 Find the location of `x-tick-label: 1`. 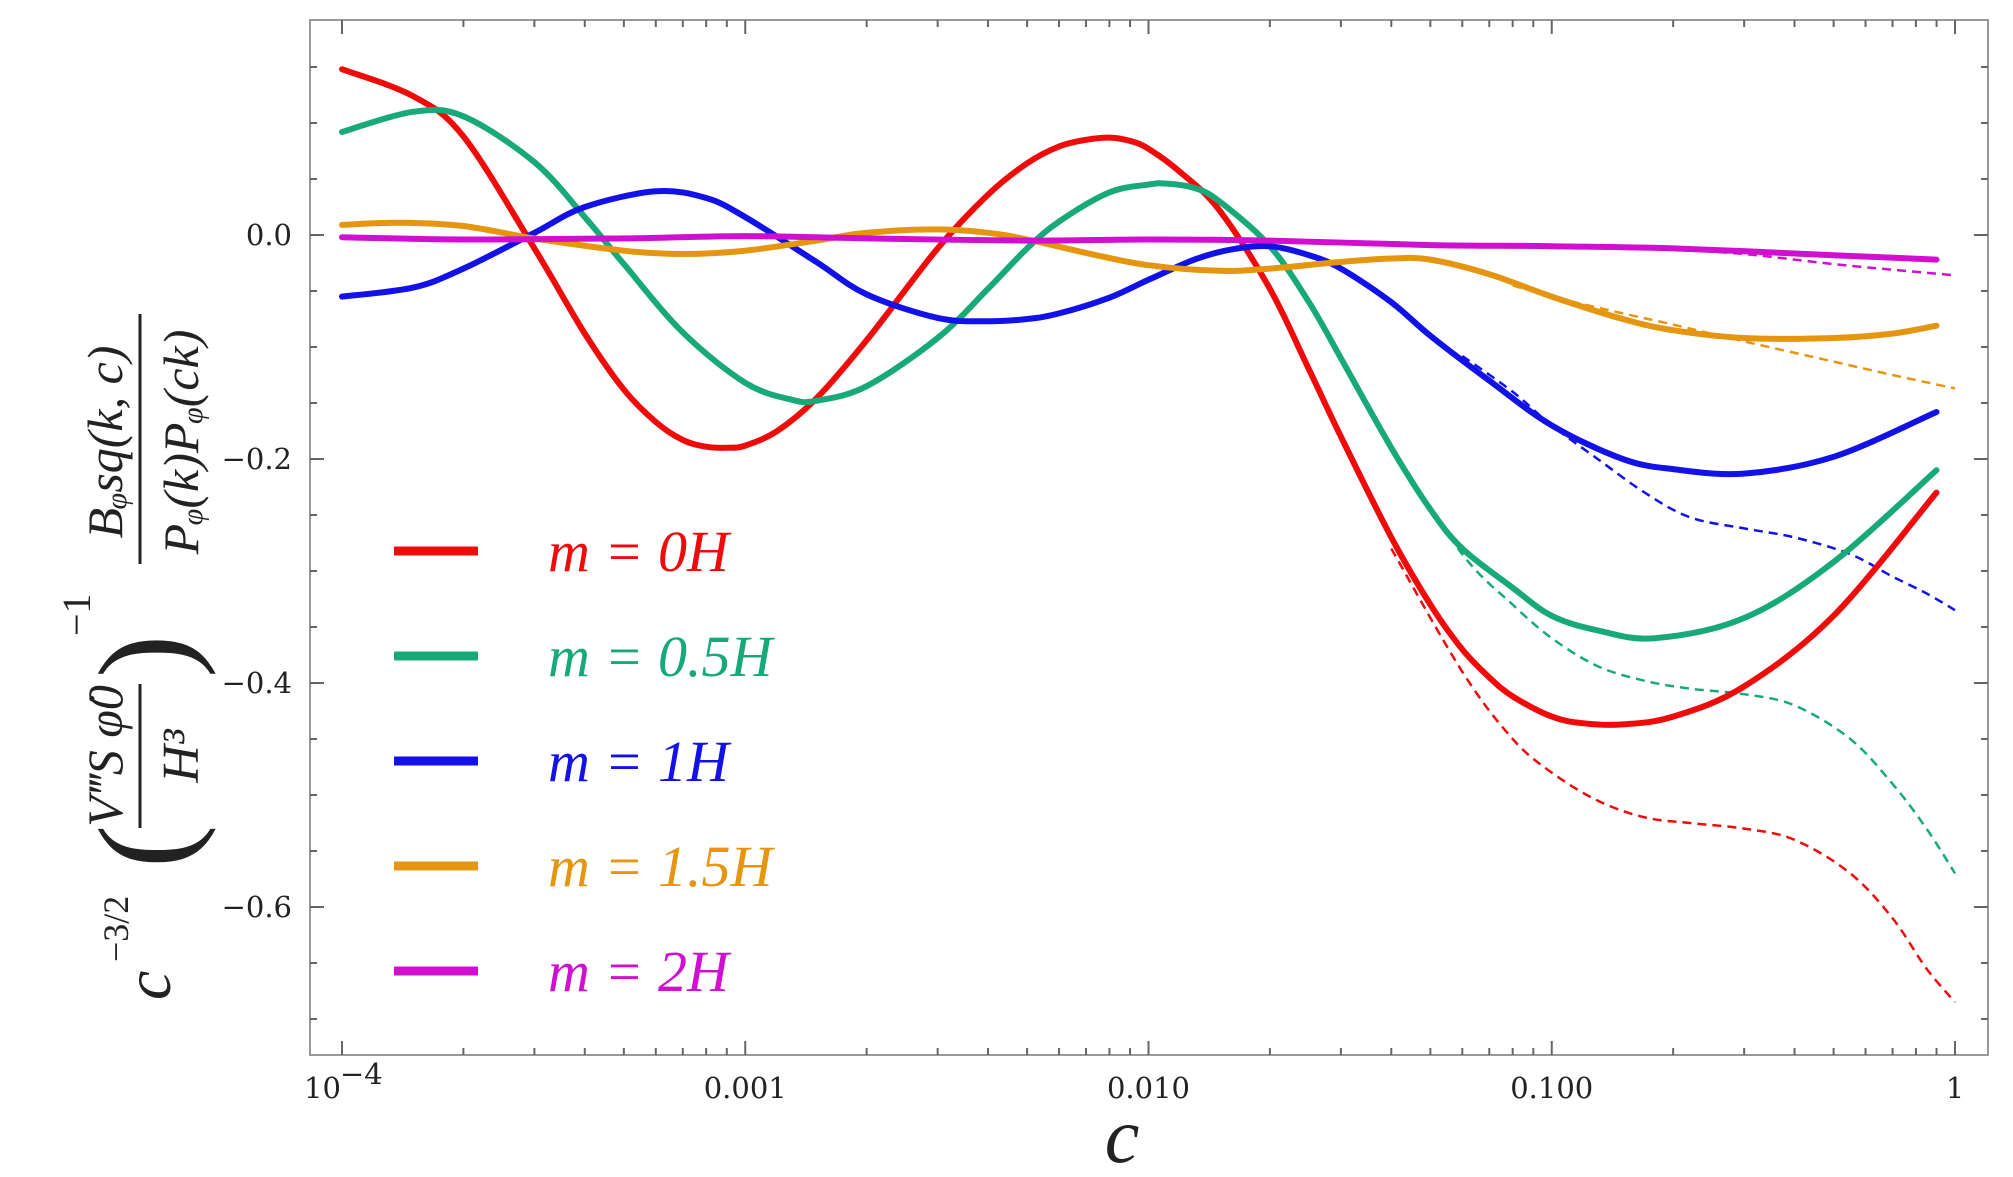

x-tick-label: 1 is located at coordinates (1955, 1088).